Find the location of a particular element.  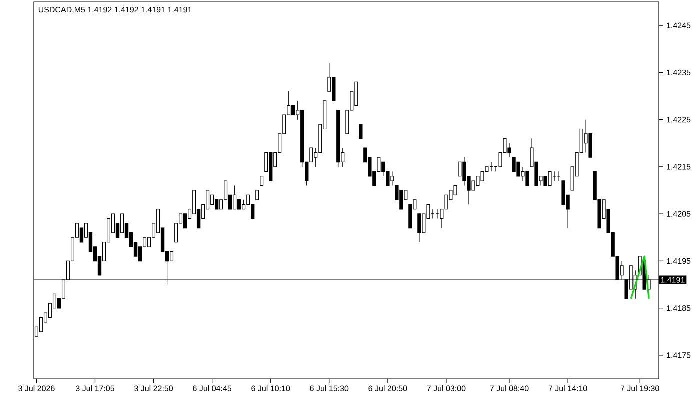

x-tick-label: 7 Jul 19:30 is located at coordinates (640, 389).